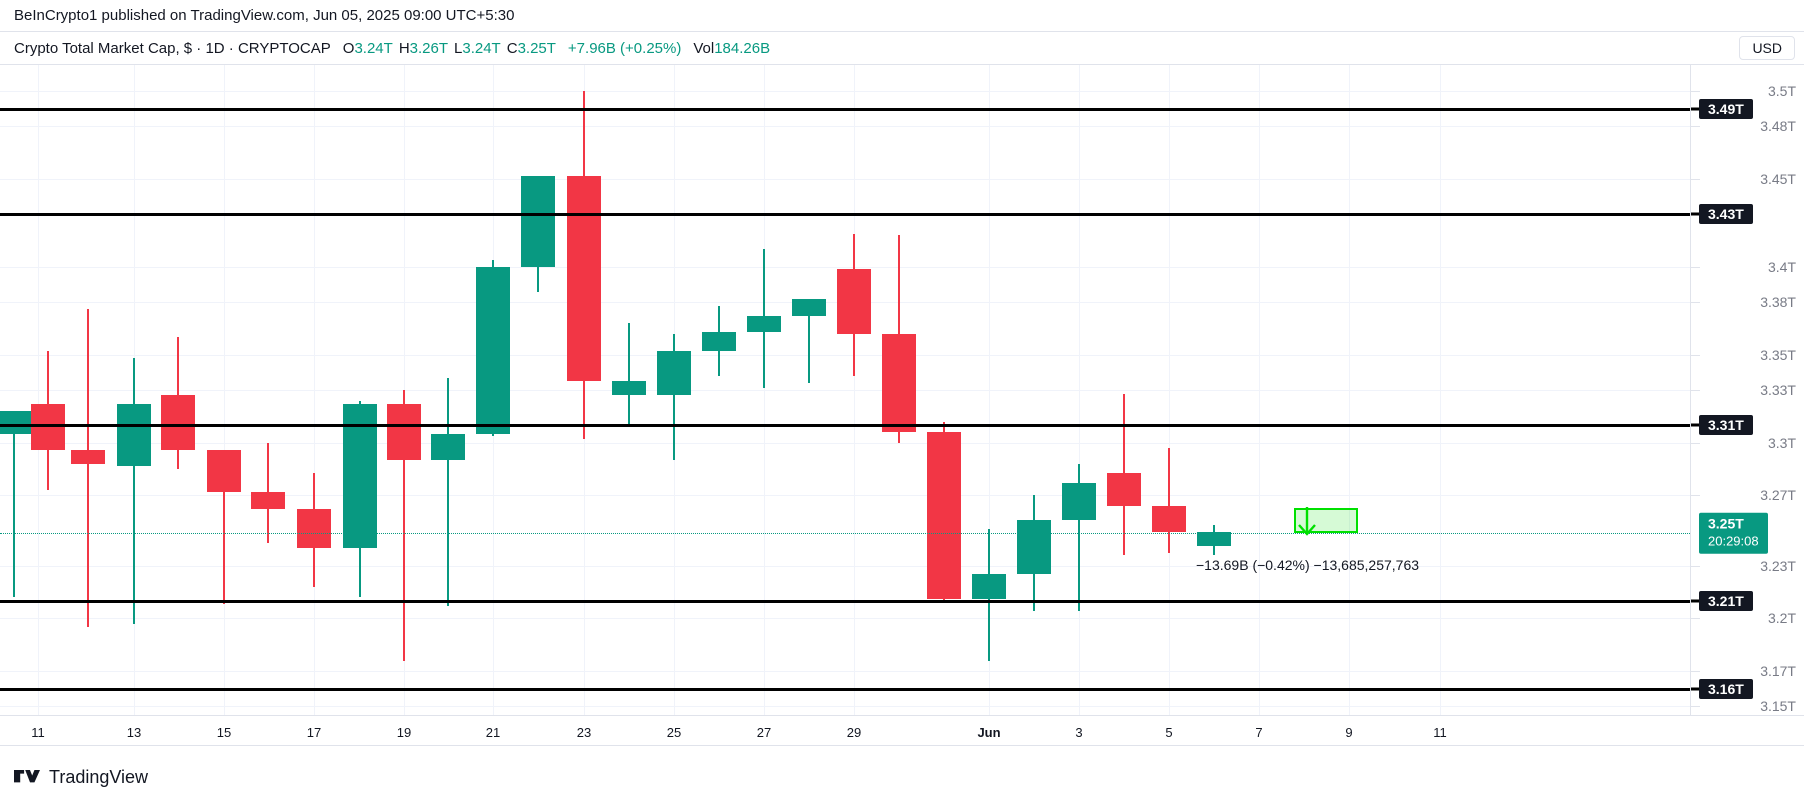 This screenshot has height=809, width=1804. What do you see at coordinates (1778, 671) in the screenshot?
I see `price-tick-label: 3.17T` at bounding box center [1778, 671].